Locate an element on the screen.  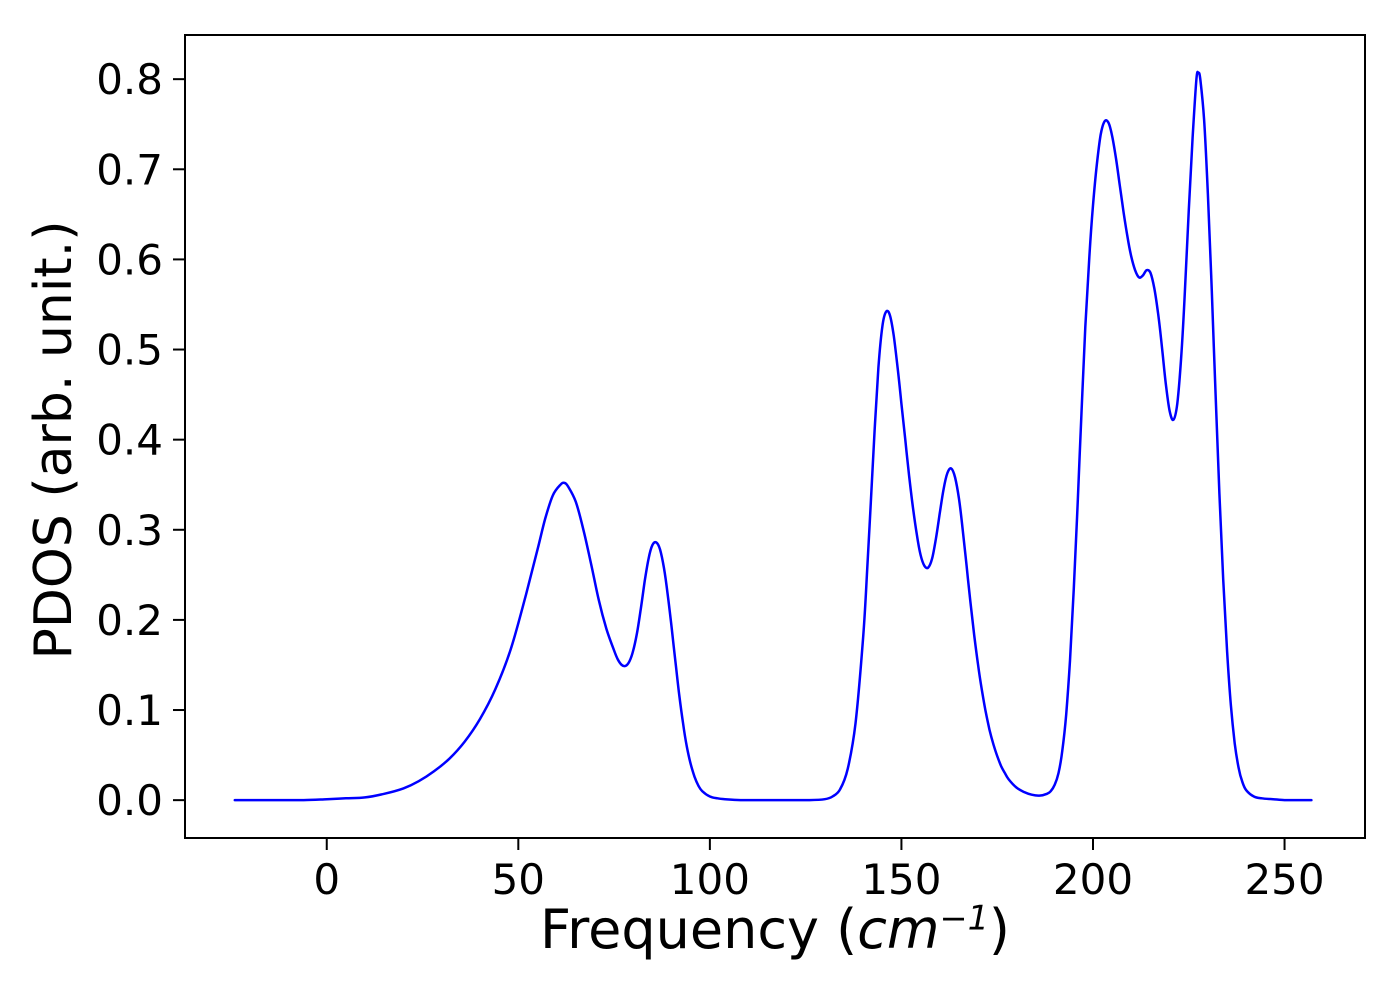
x-tick-label: 0 is located at coordinates (326, 879).